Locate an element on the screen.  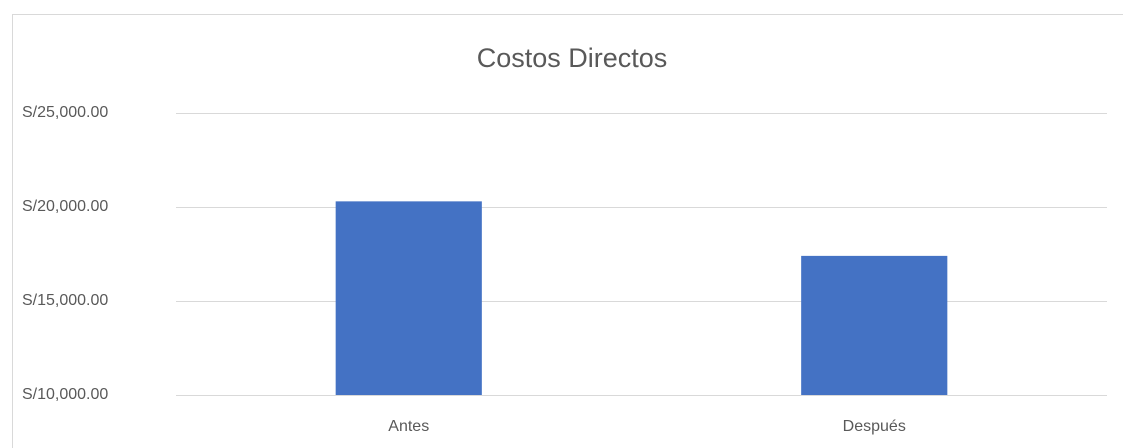
x-tick-label: Antes is located at coordinates (408, 426).